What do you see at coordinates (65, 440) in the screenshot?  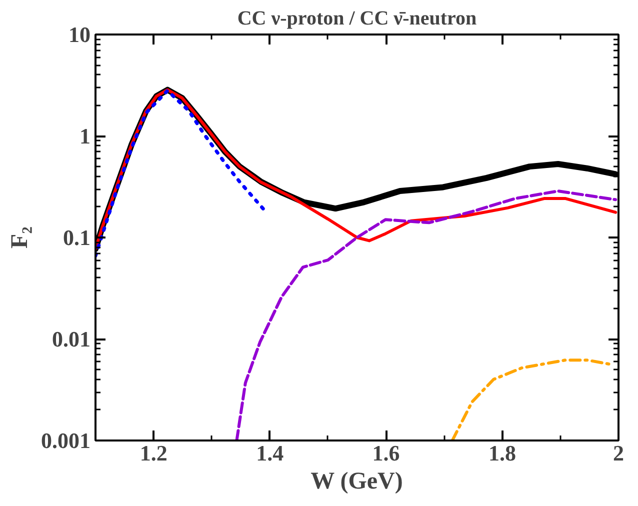 I see `y-tick-label: 0.001` at bounding box center [65, 440].